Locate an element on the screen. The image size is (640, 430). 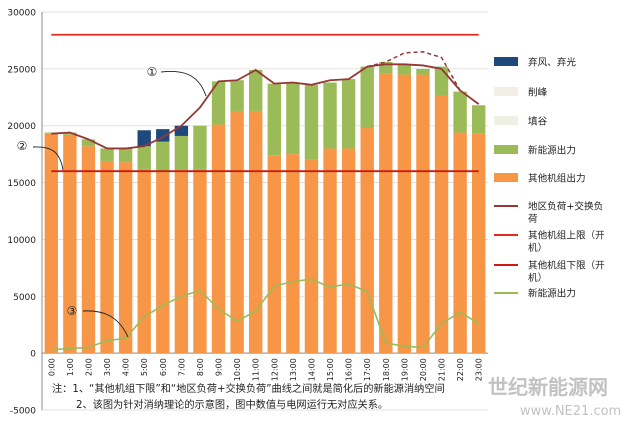
x-tick-label: 10:00 is located at coordinates (237, 369).